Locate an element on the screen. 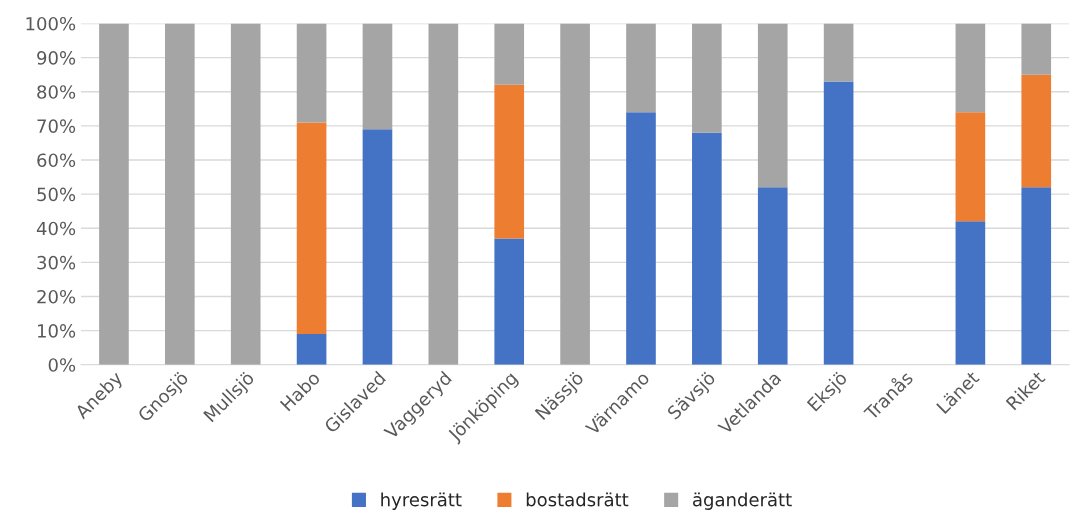 This screenshot has width=1080, height=521. legend-label: bostadsrätt is located at coordinates (577, 499).